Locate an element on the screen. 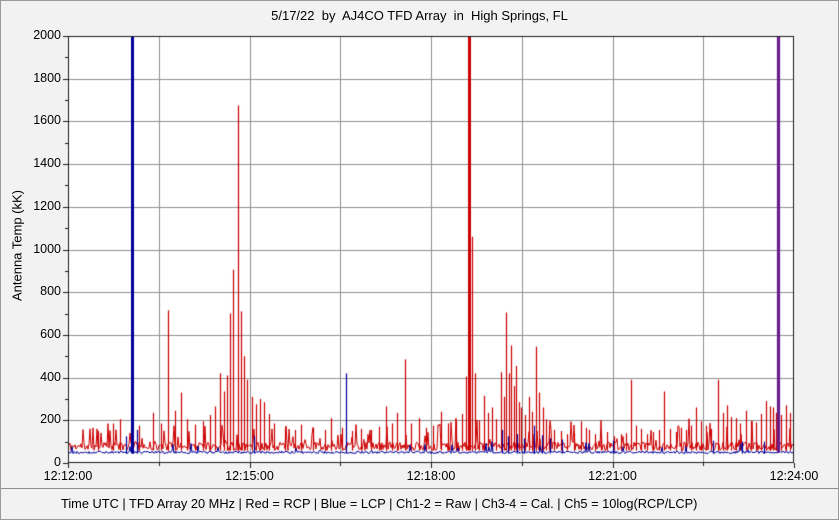 The width and height of the screenshot is (839, 520). y-tick-label: 1200 is located at coordinates (47, 205).